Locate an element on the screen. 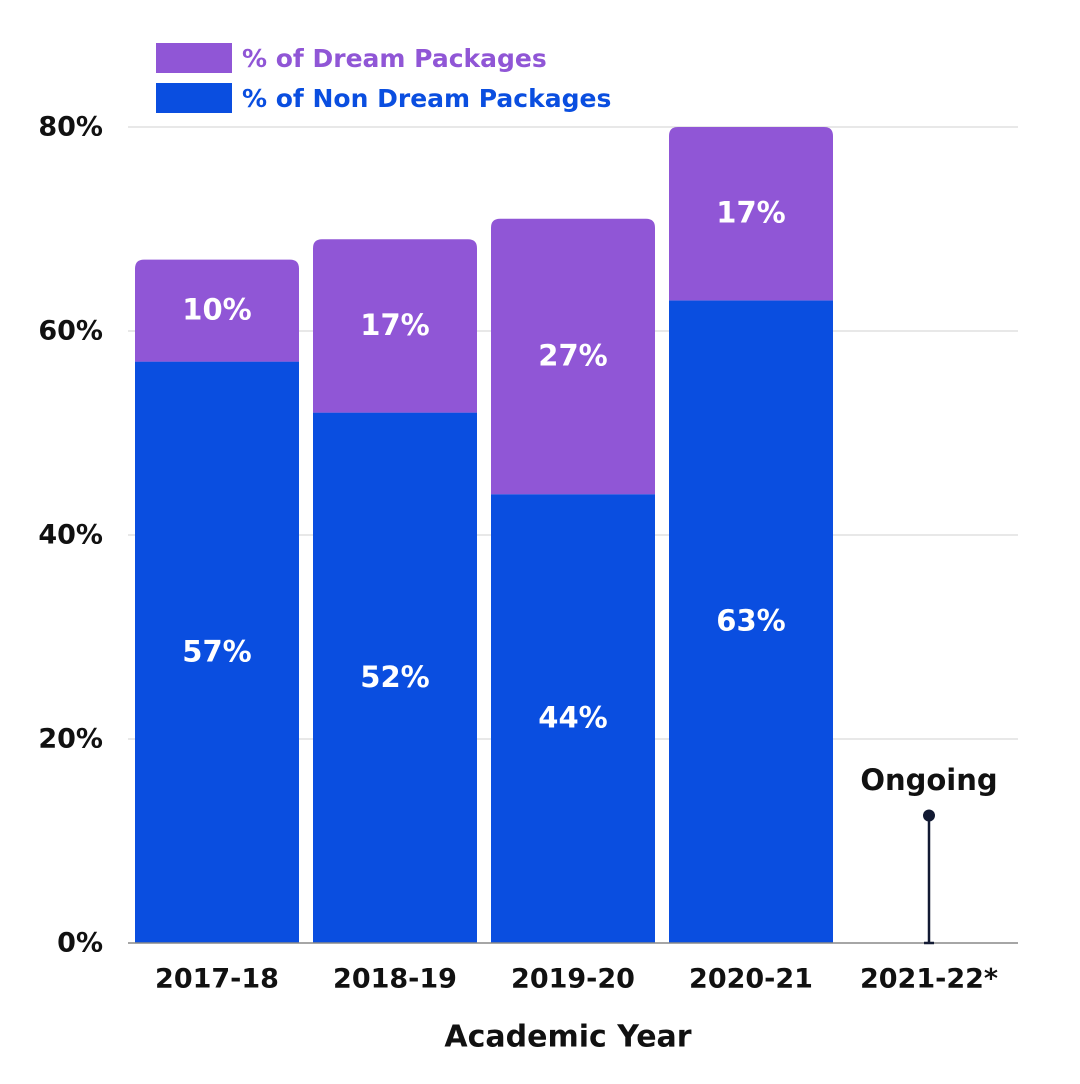 This screenshot has height=1084, width=1080. legend-item-dream: % of Dream Packages is located at coordinates (383, 58).